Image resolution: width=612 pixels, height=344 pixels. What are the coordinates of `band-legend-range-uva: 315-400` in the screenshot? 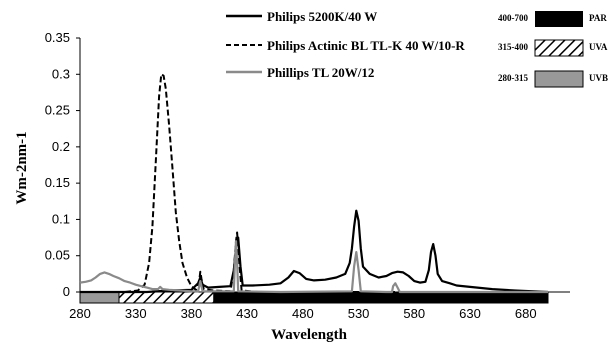 It's located at (513, 47).